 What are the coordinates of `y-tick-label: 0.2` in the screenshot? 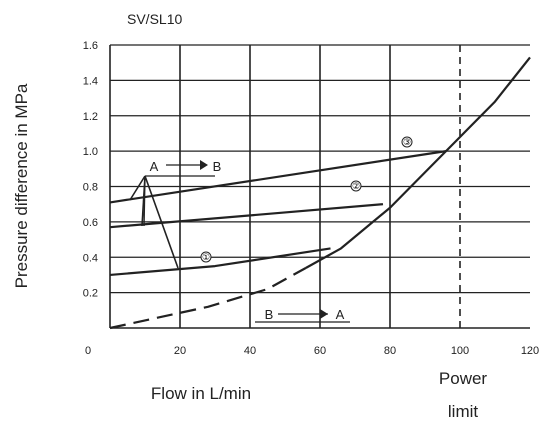 It's located at (90, 294).